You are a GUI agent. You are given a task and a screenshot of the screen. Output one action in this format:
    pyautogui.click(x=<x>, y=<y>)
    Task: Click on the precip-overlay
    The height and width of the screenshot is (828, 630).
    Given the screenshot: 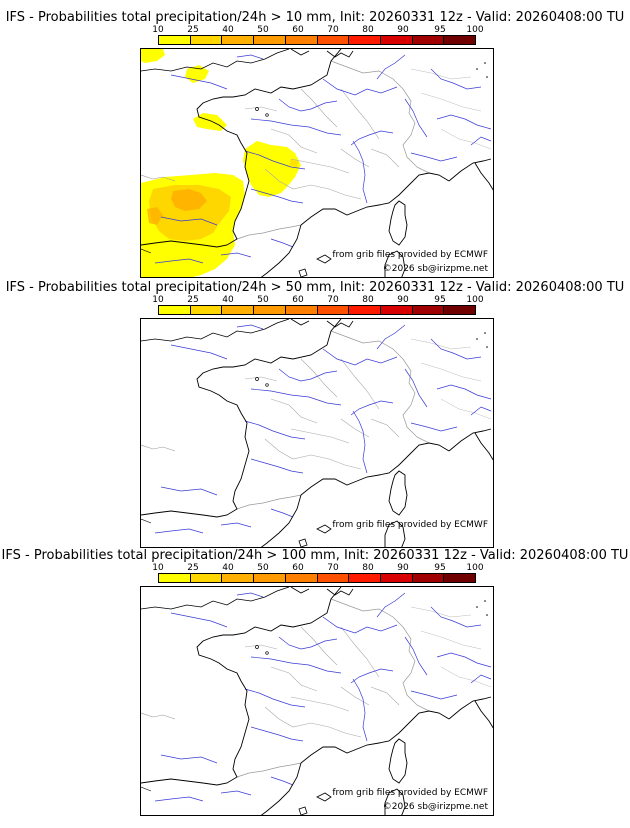 What is the action you would take?
    pyautogui.click(x=221, y=163)
    